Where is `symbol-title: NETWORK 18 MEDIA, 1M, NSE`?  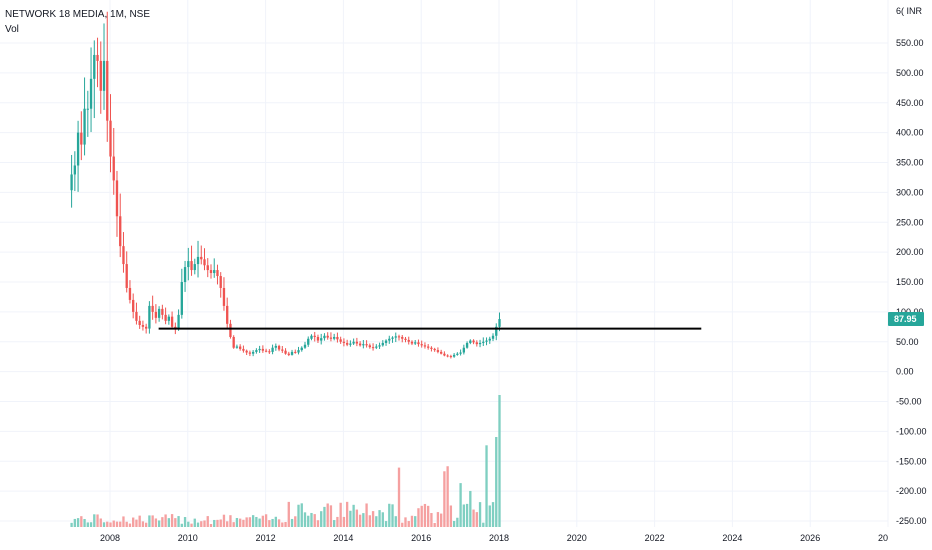
symbol-title: NETWORK 18 MEDIA, 1M, NSE is located at coordinates (78, 14).